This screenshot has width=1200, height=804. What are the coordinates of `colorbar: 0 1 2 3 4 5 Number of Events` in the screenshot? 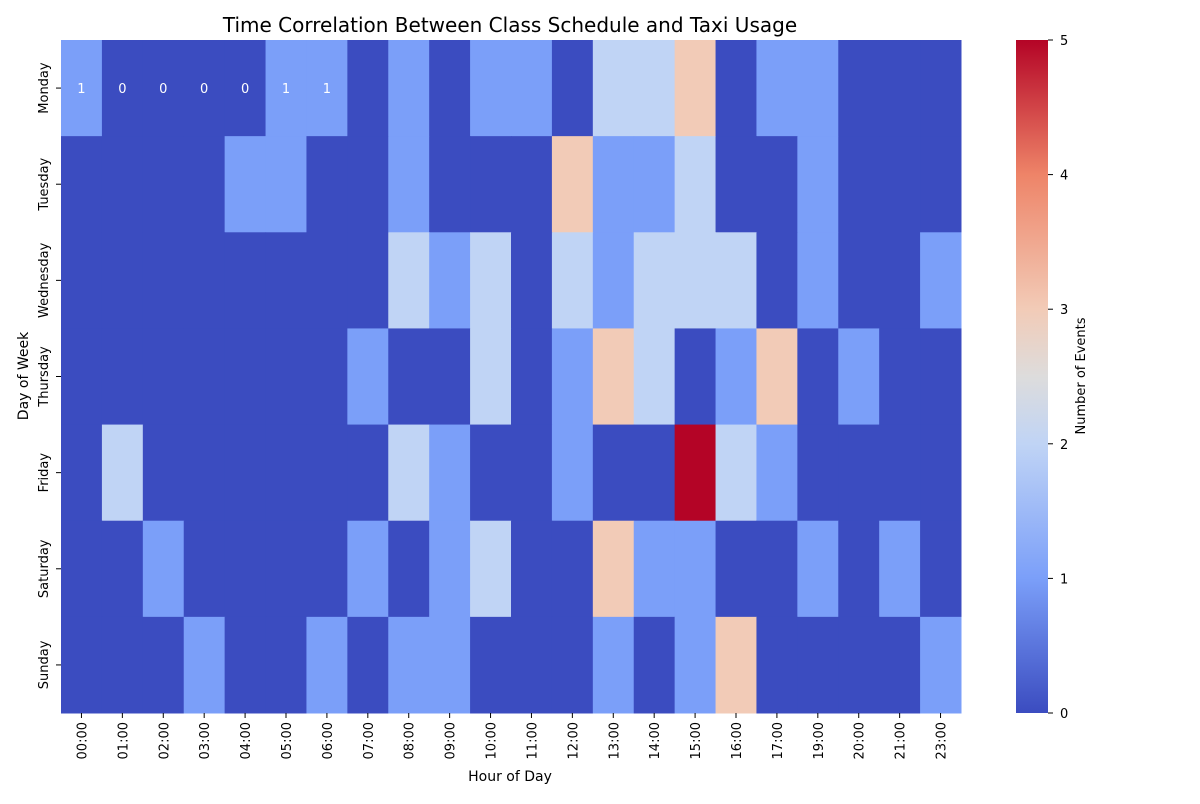 It's located at (1052, 378).